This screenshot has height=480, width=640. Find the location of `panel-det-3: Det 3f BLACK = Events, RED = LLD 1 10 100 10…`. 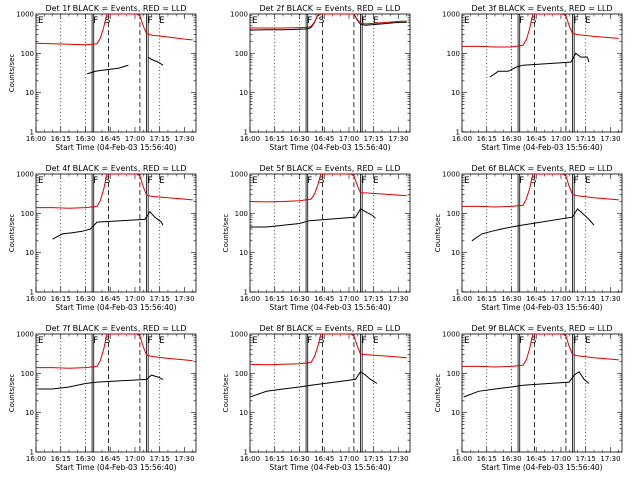

panel-det-3: Det 3f BLACK = Events, RED = LLD 1 10 100 10… is located at coordinates (532, 78).